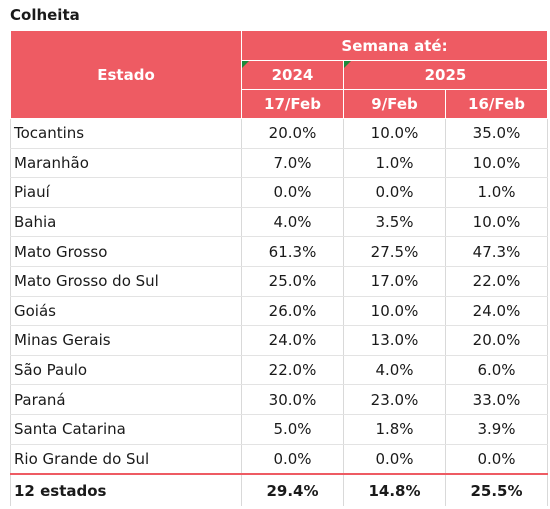 This screenshot has width=550, height=509. What do you see at coordinates (126, 429) in the screenshot?
I see `state-cell: Santa Catarina` at bounding box center [126, 429].